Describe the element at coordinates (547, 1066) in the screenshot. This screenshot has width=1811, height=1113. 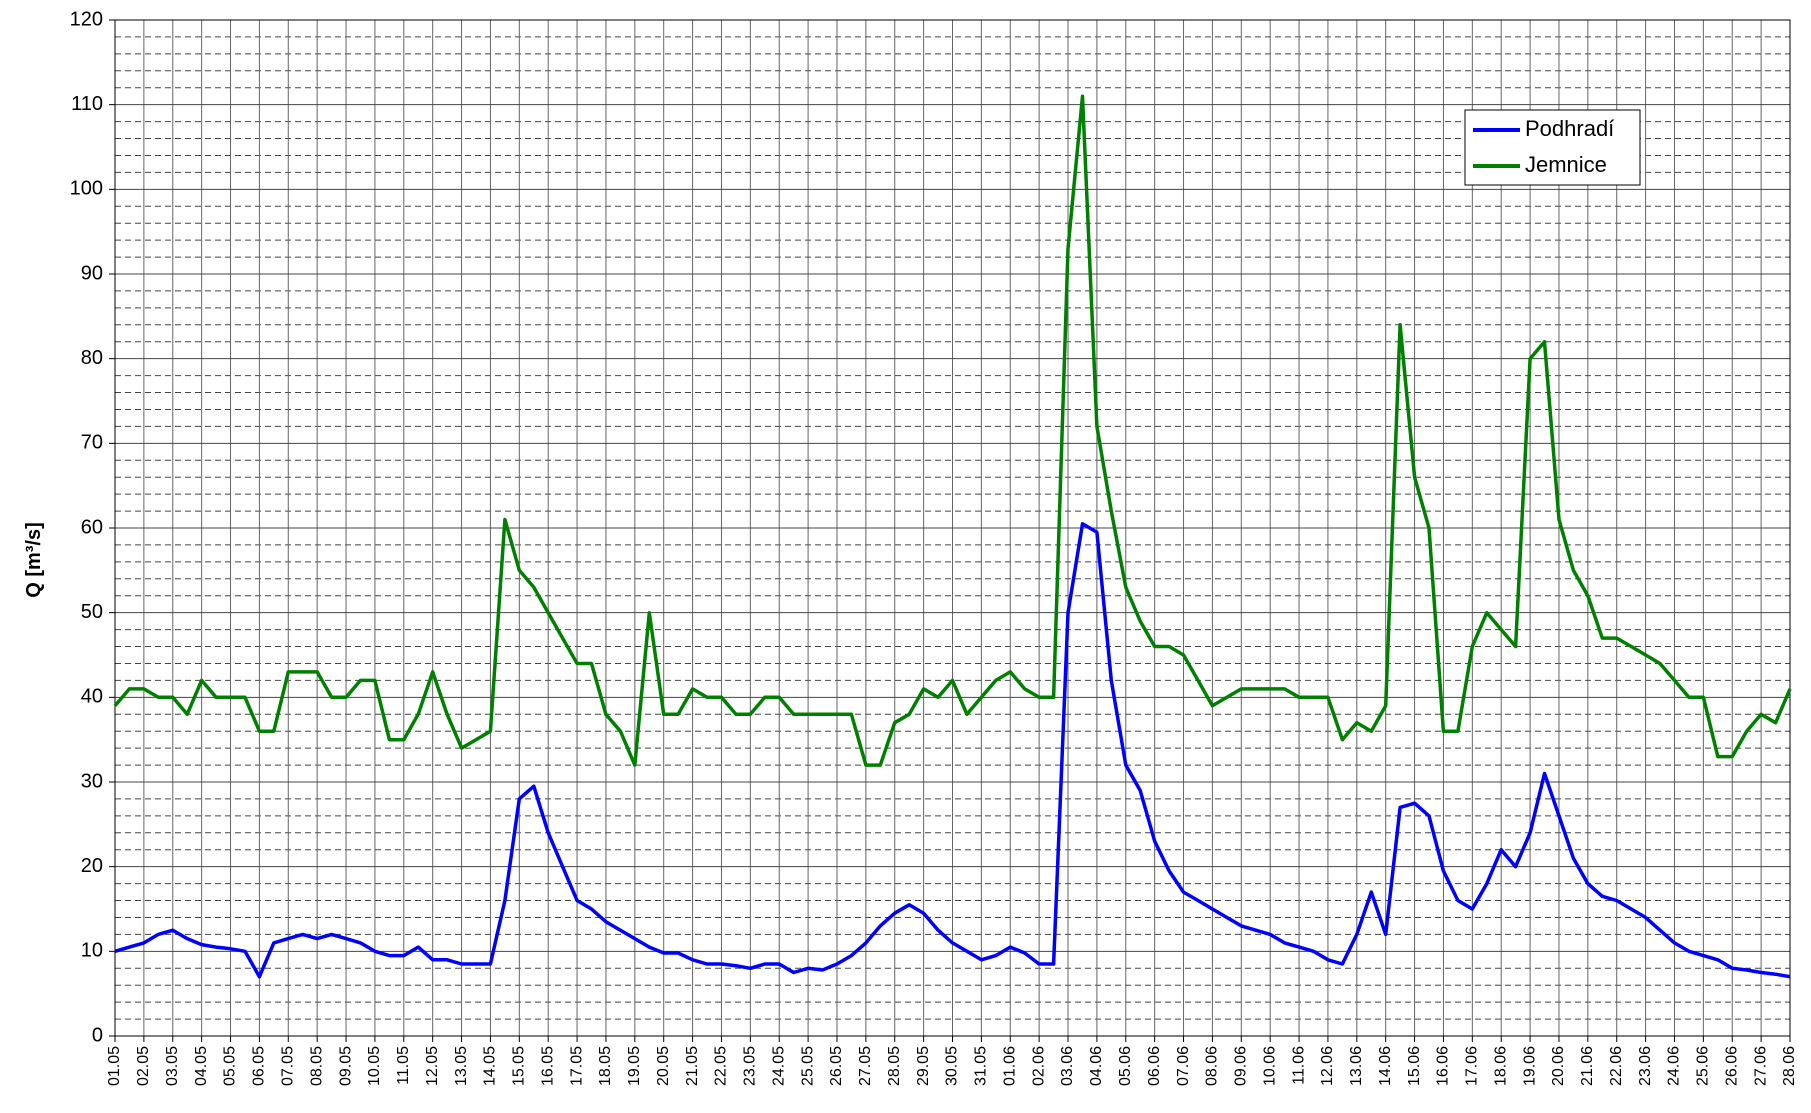
I see `x-tick-label: 16.05` at that location.